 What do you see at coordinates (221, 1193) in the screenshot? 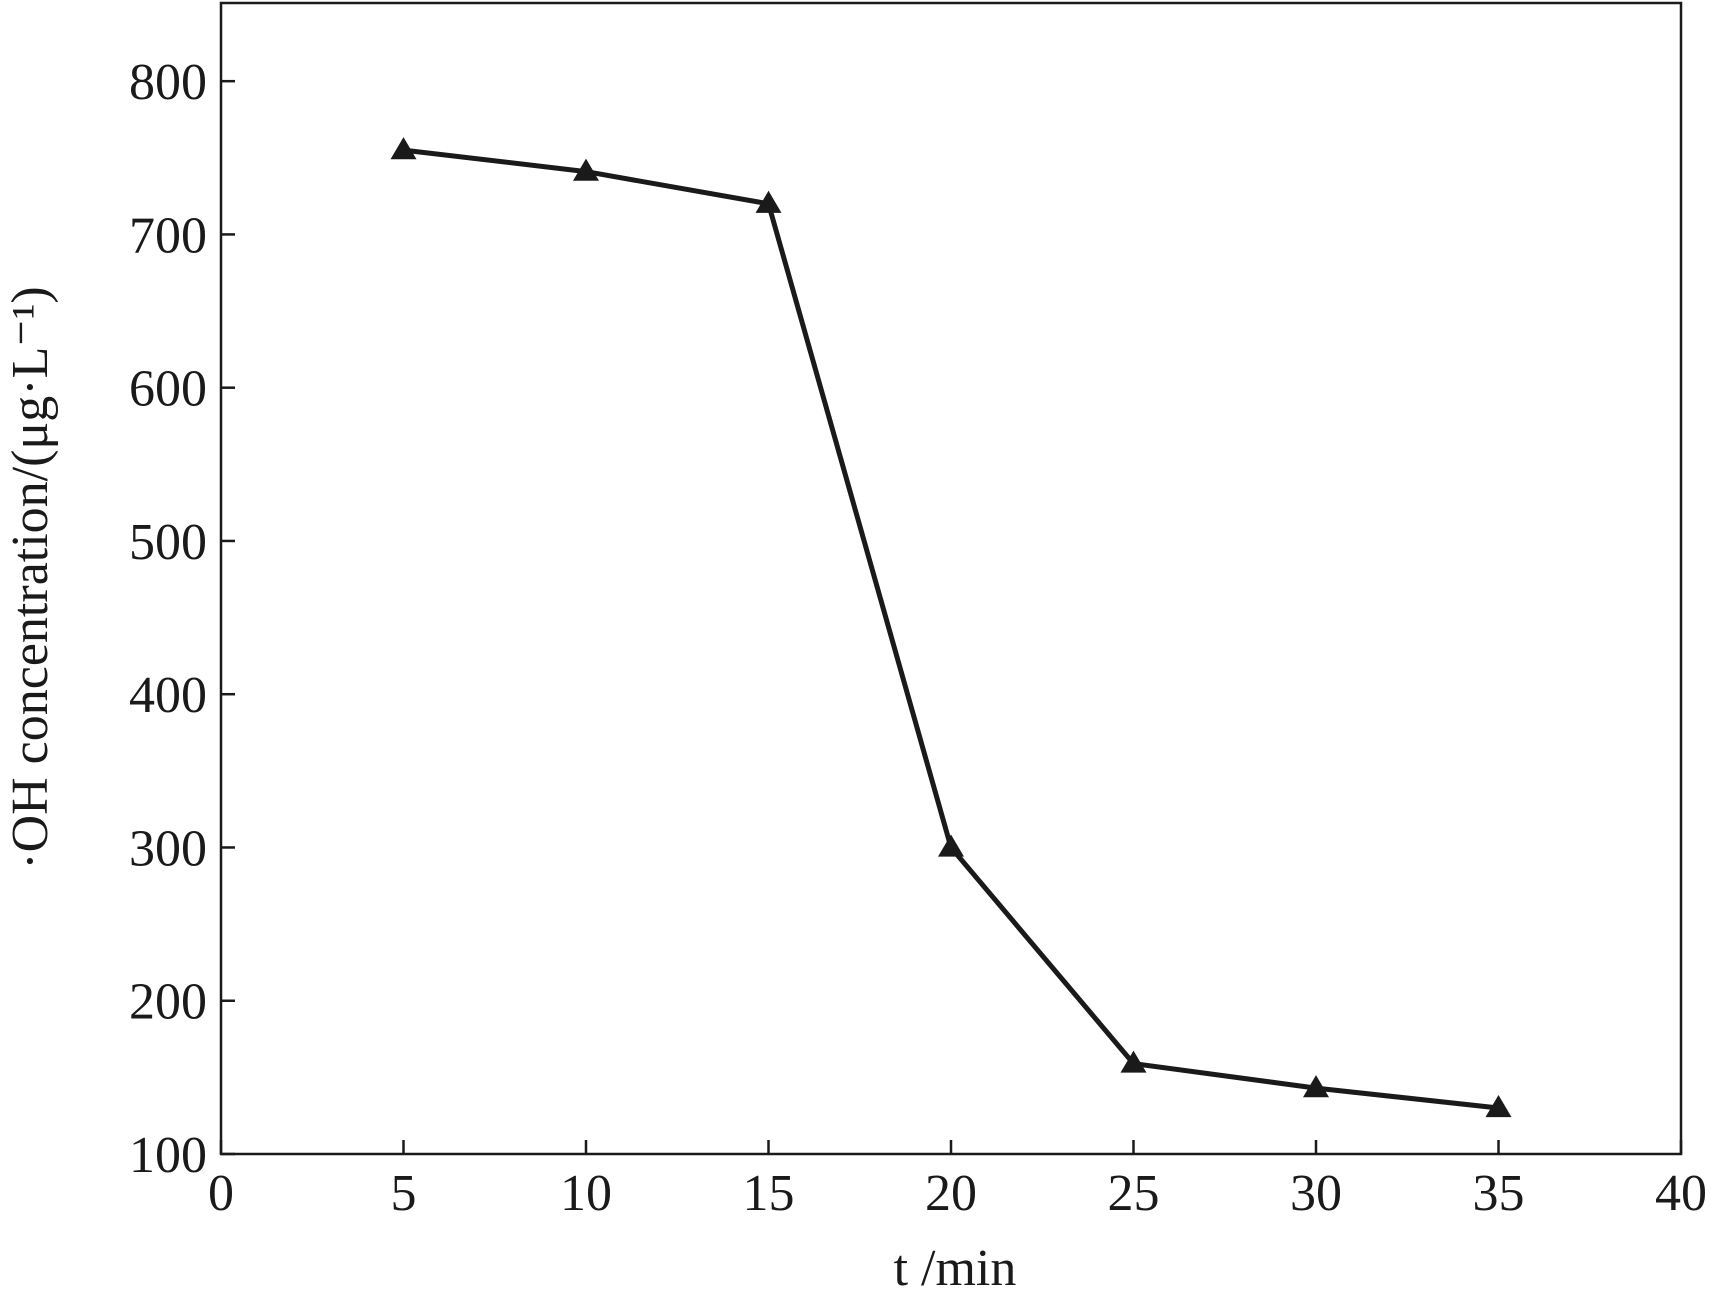
I see `x-tick-label: 0` at bounding box center [221, 1193].